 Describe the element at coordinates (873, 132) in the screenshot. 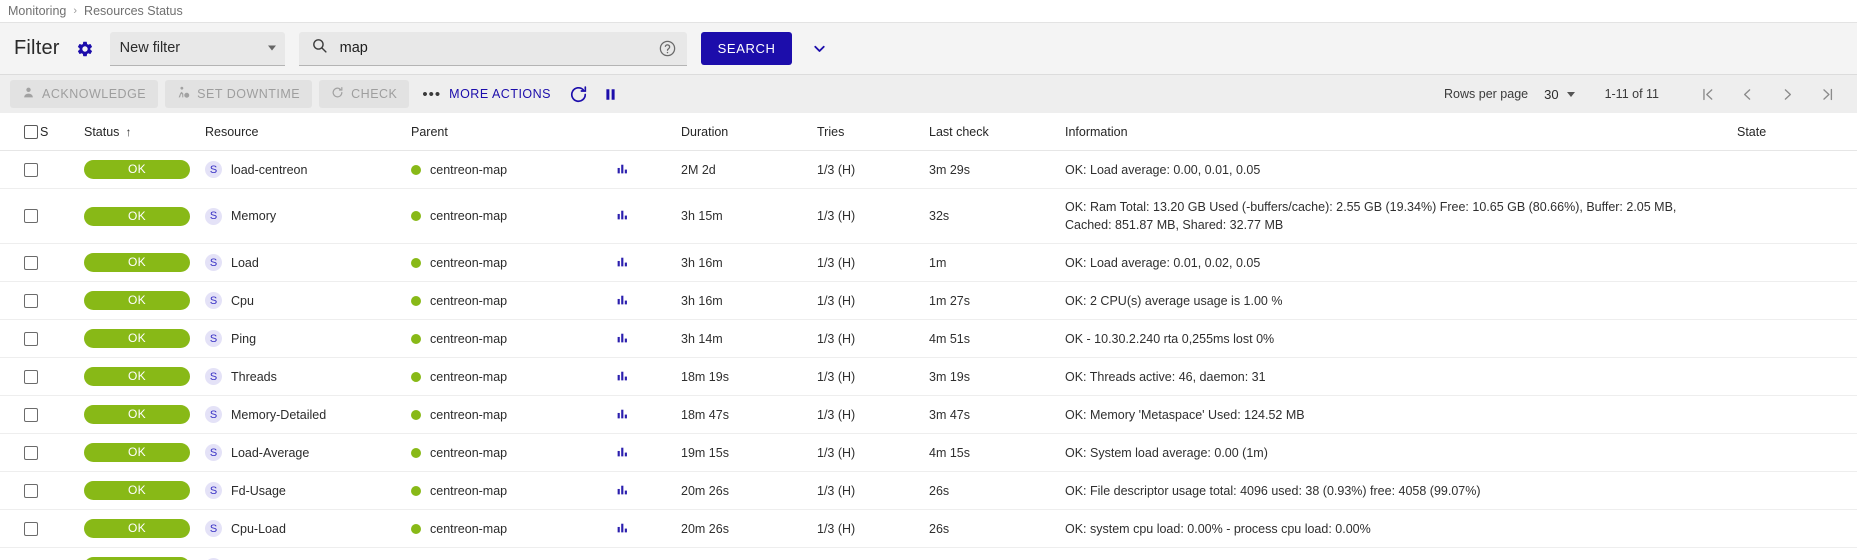

I see `th-tries: Tries` at that location.